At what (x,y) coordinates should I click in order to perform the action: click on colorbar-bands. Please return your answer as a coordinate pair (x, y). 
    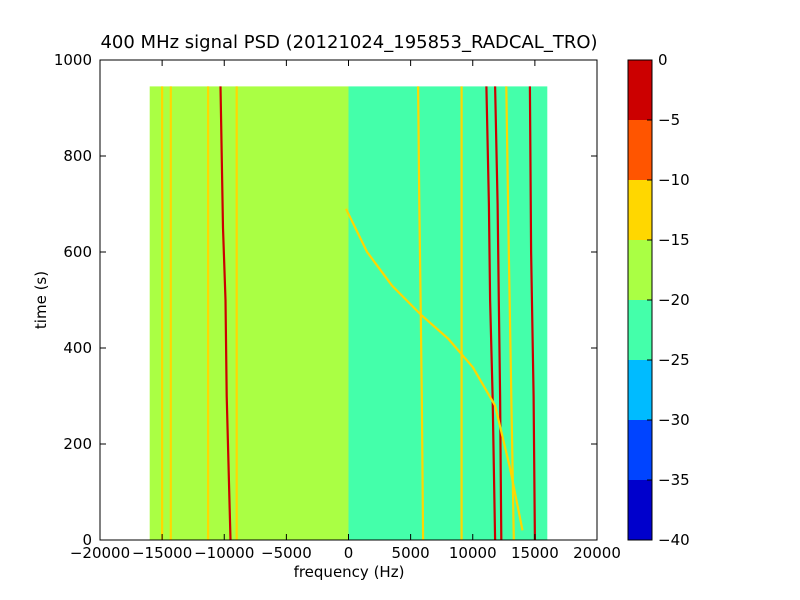
    Looking at the image, I should click on (640, 300).